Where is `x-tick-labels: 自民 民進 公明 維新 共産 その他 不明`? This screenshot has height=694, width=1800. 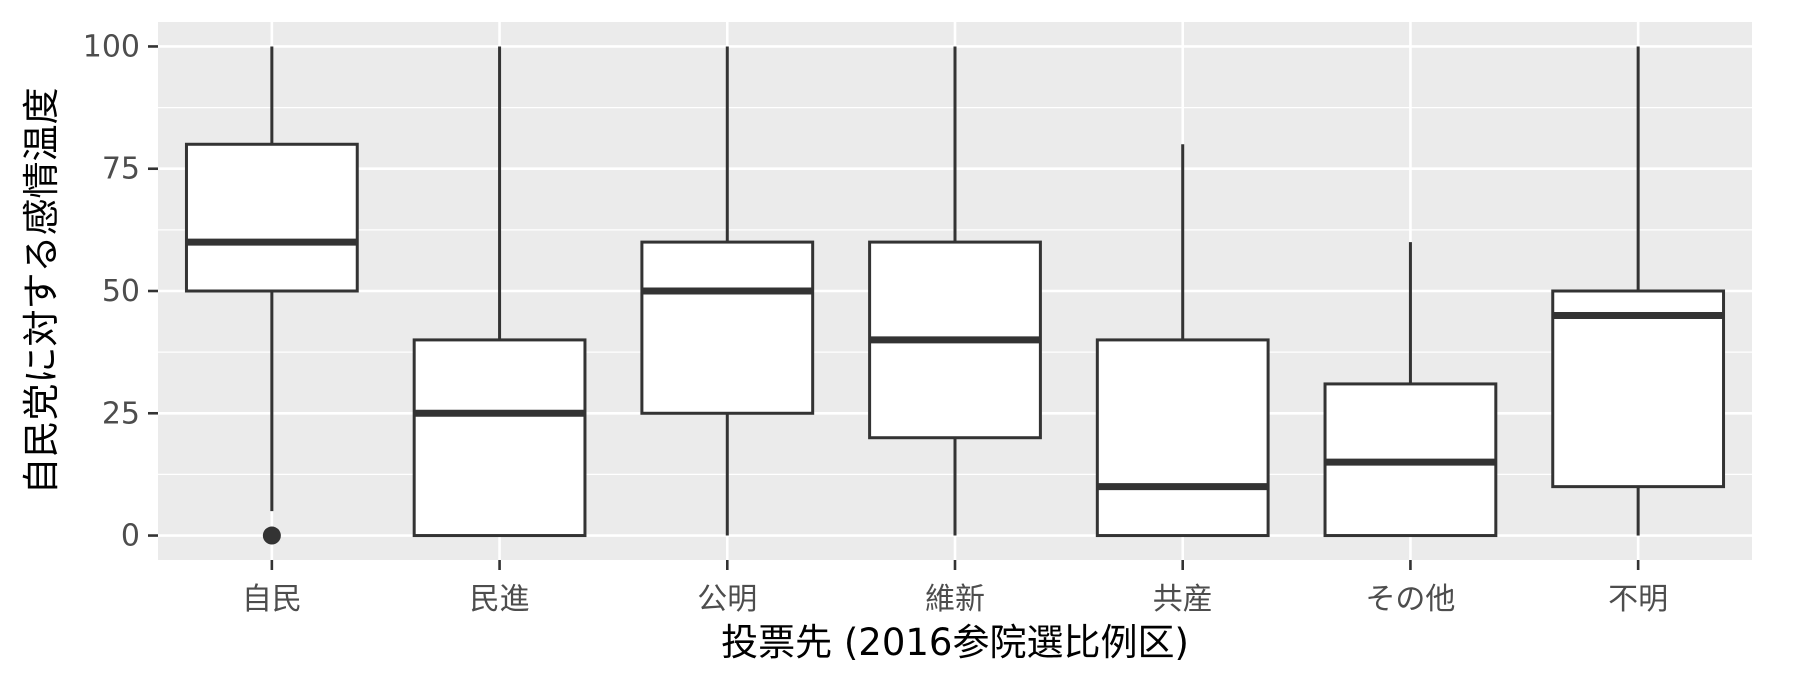 x-tick-labels: 自民 民進 公明 維新 共産 その他 不明 is located at coordinates (955, 599).